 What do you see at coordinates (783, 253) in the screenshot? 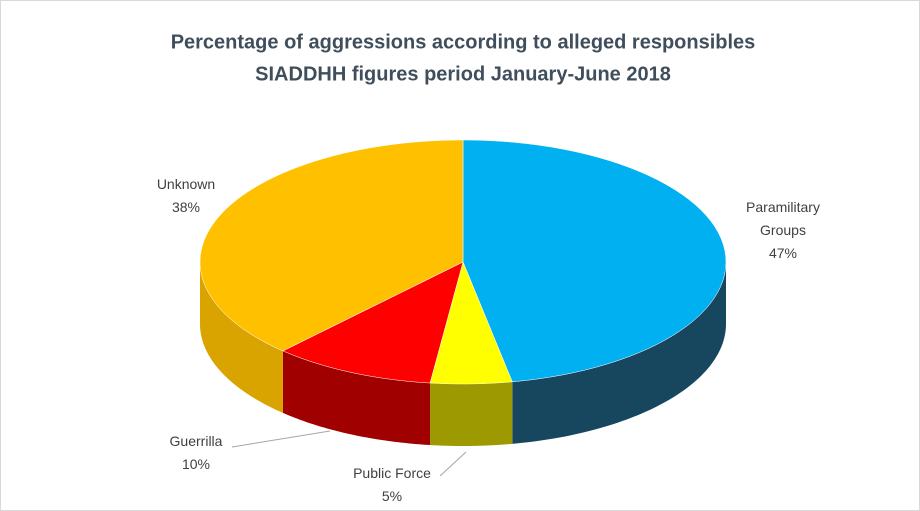
I see `label-value: 47%` at bounding box center [783, 253].